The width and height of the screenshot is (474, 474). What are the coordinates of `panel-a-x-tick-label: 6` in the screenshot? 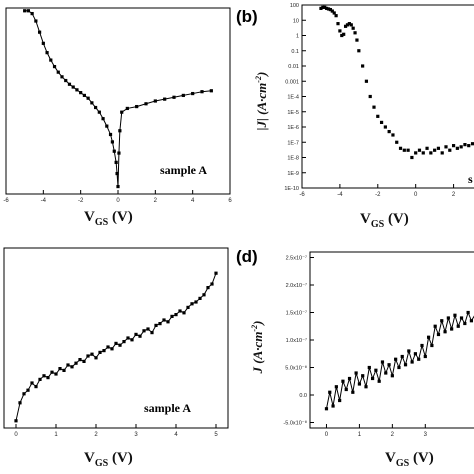 It's located at (230, 201).